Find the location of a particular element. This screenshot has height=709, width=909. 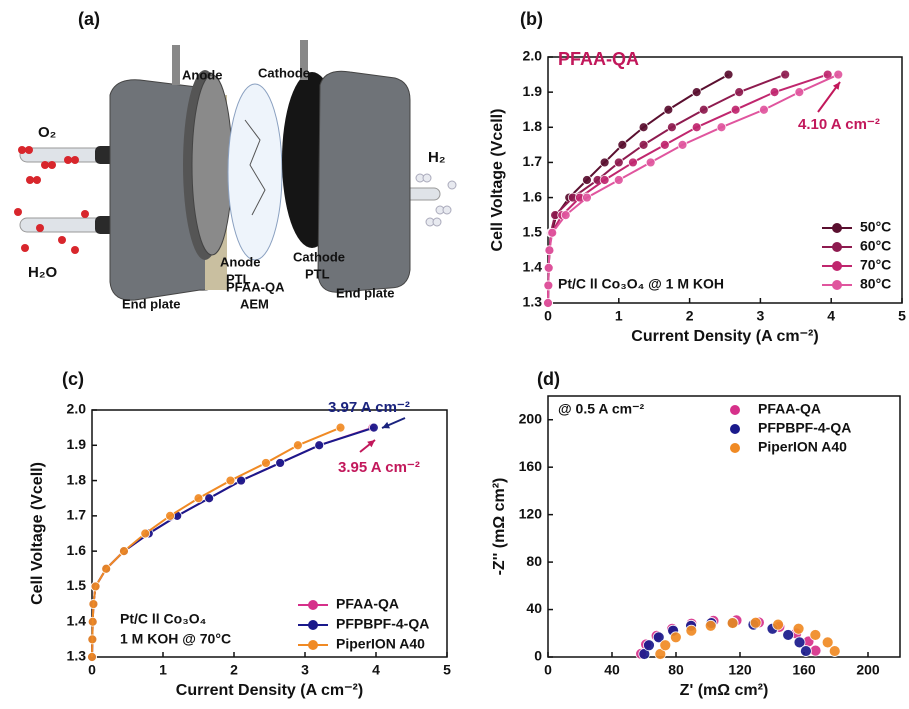

x-tick-label: 5 is located at coordinates (902, 316).